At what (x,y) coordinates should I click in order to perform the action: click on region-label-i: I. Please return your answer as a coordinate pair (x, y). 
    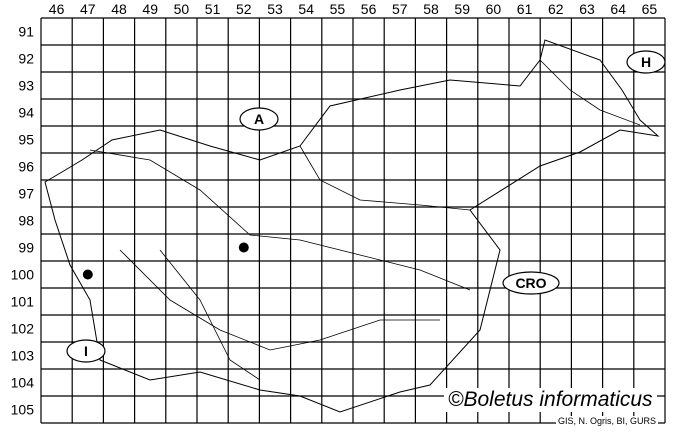
    Looking at the image, I should click on (86, 351).